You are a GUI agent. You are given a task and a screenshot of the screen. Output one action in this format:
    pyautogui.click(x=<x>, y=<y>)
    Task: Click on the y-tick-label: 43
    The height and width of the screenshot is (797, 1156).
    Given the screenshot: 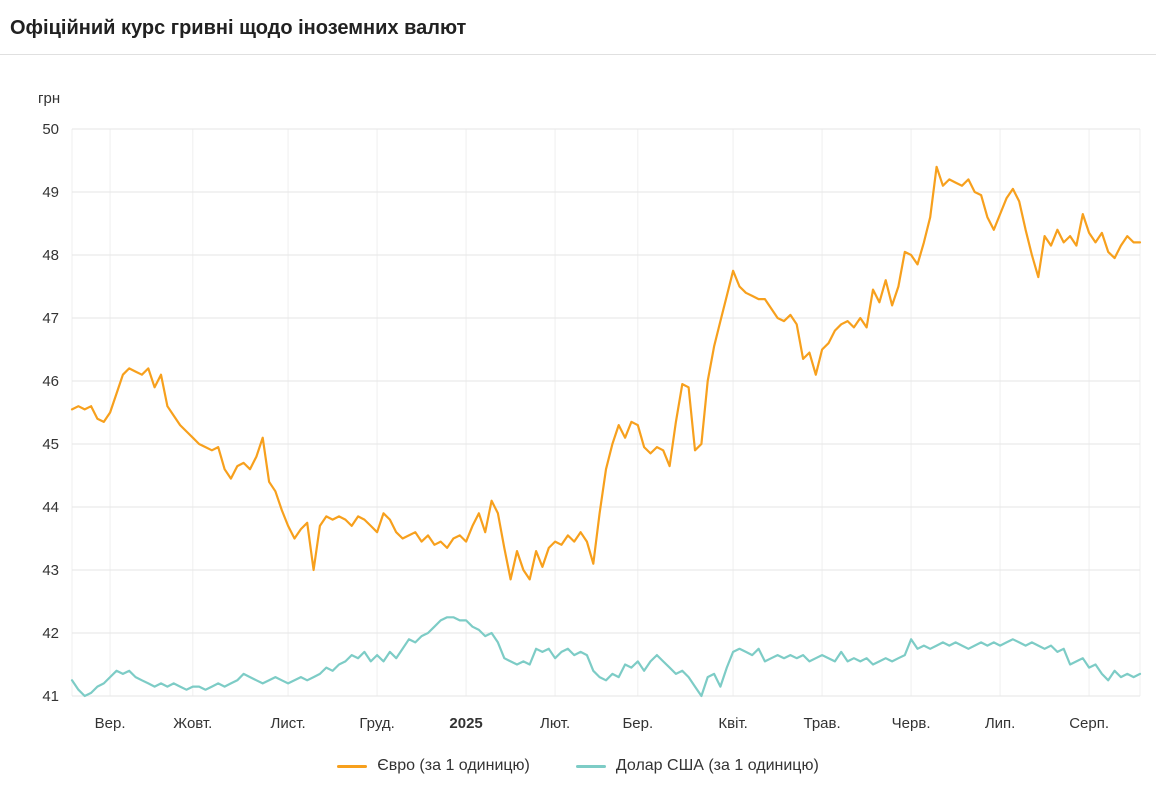 What is the action you would take?
    pyautogui.click(x=50, y=570)
    